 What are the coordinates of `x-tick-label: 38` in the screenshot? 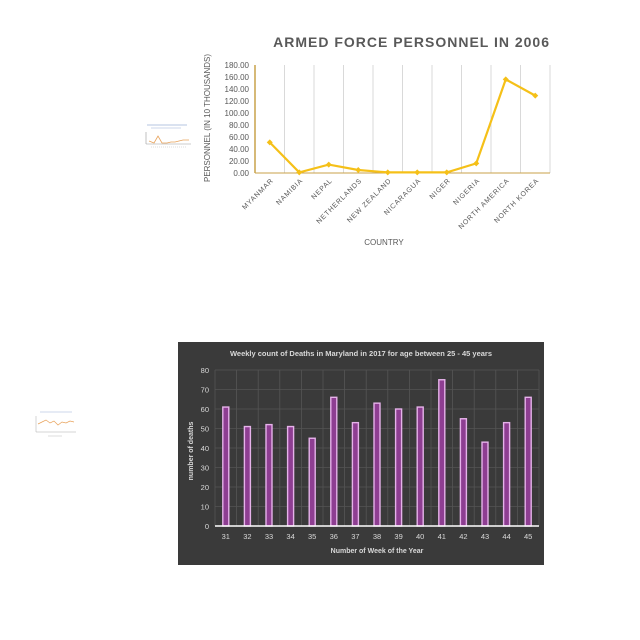 It's located at (377, 536).